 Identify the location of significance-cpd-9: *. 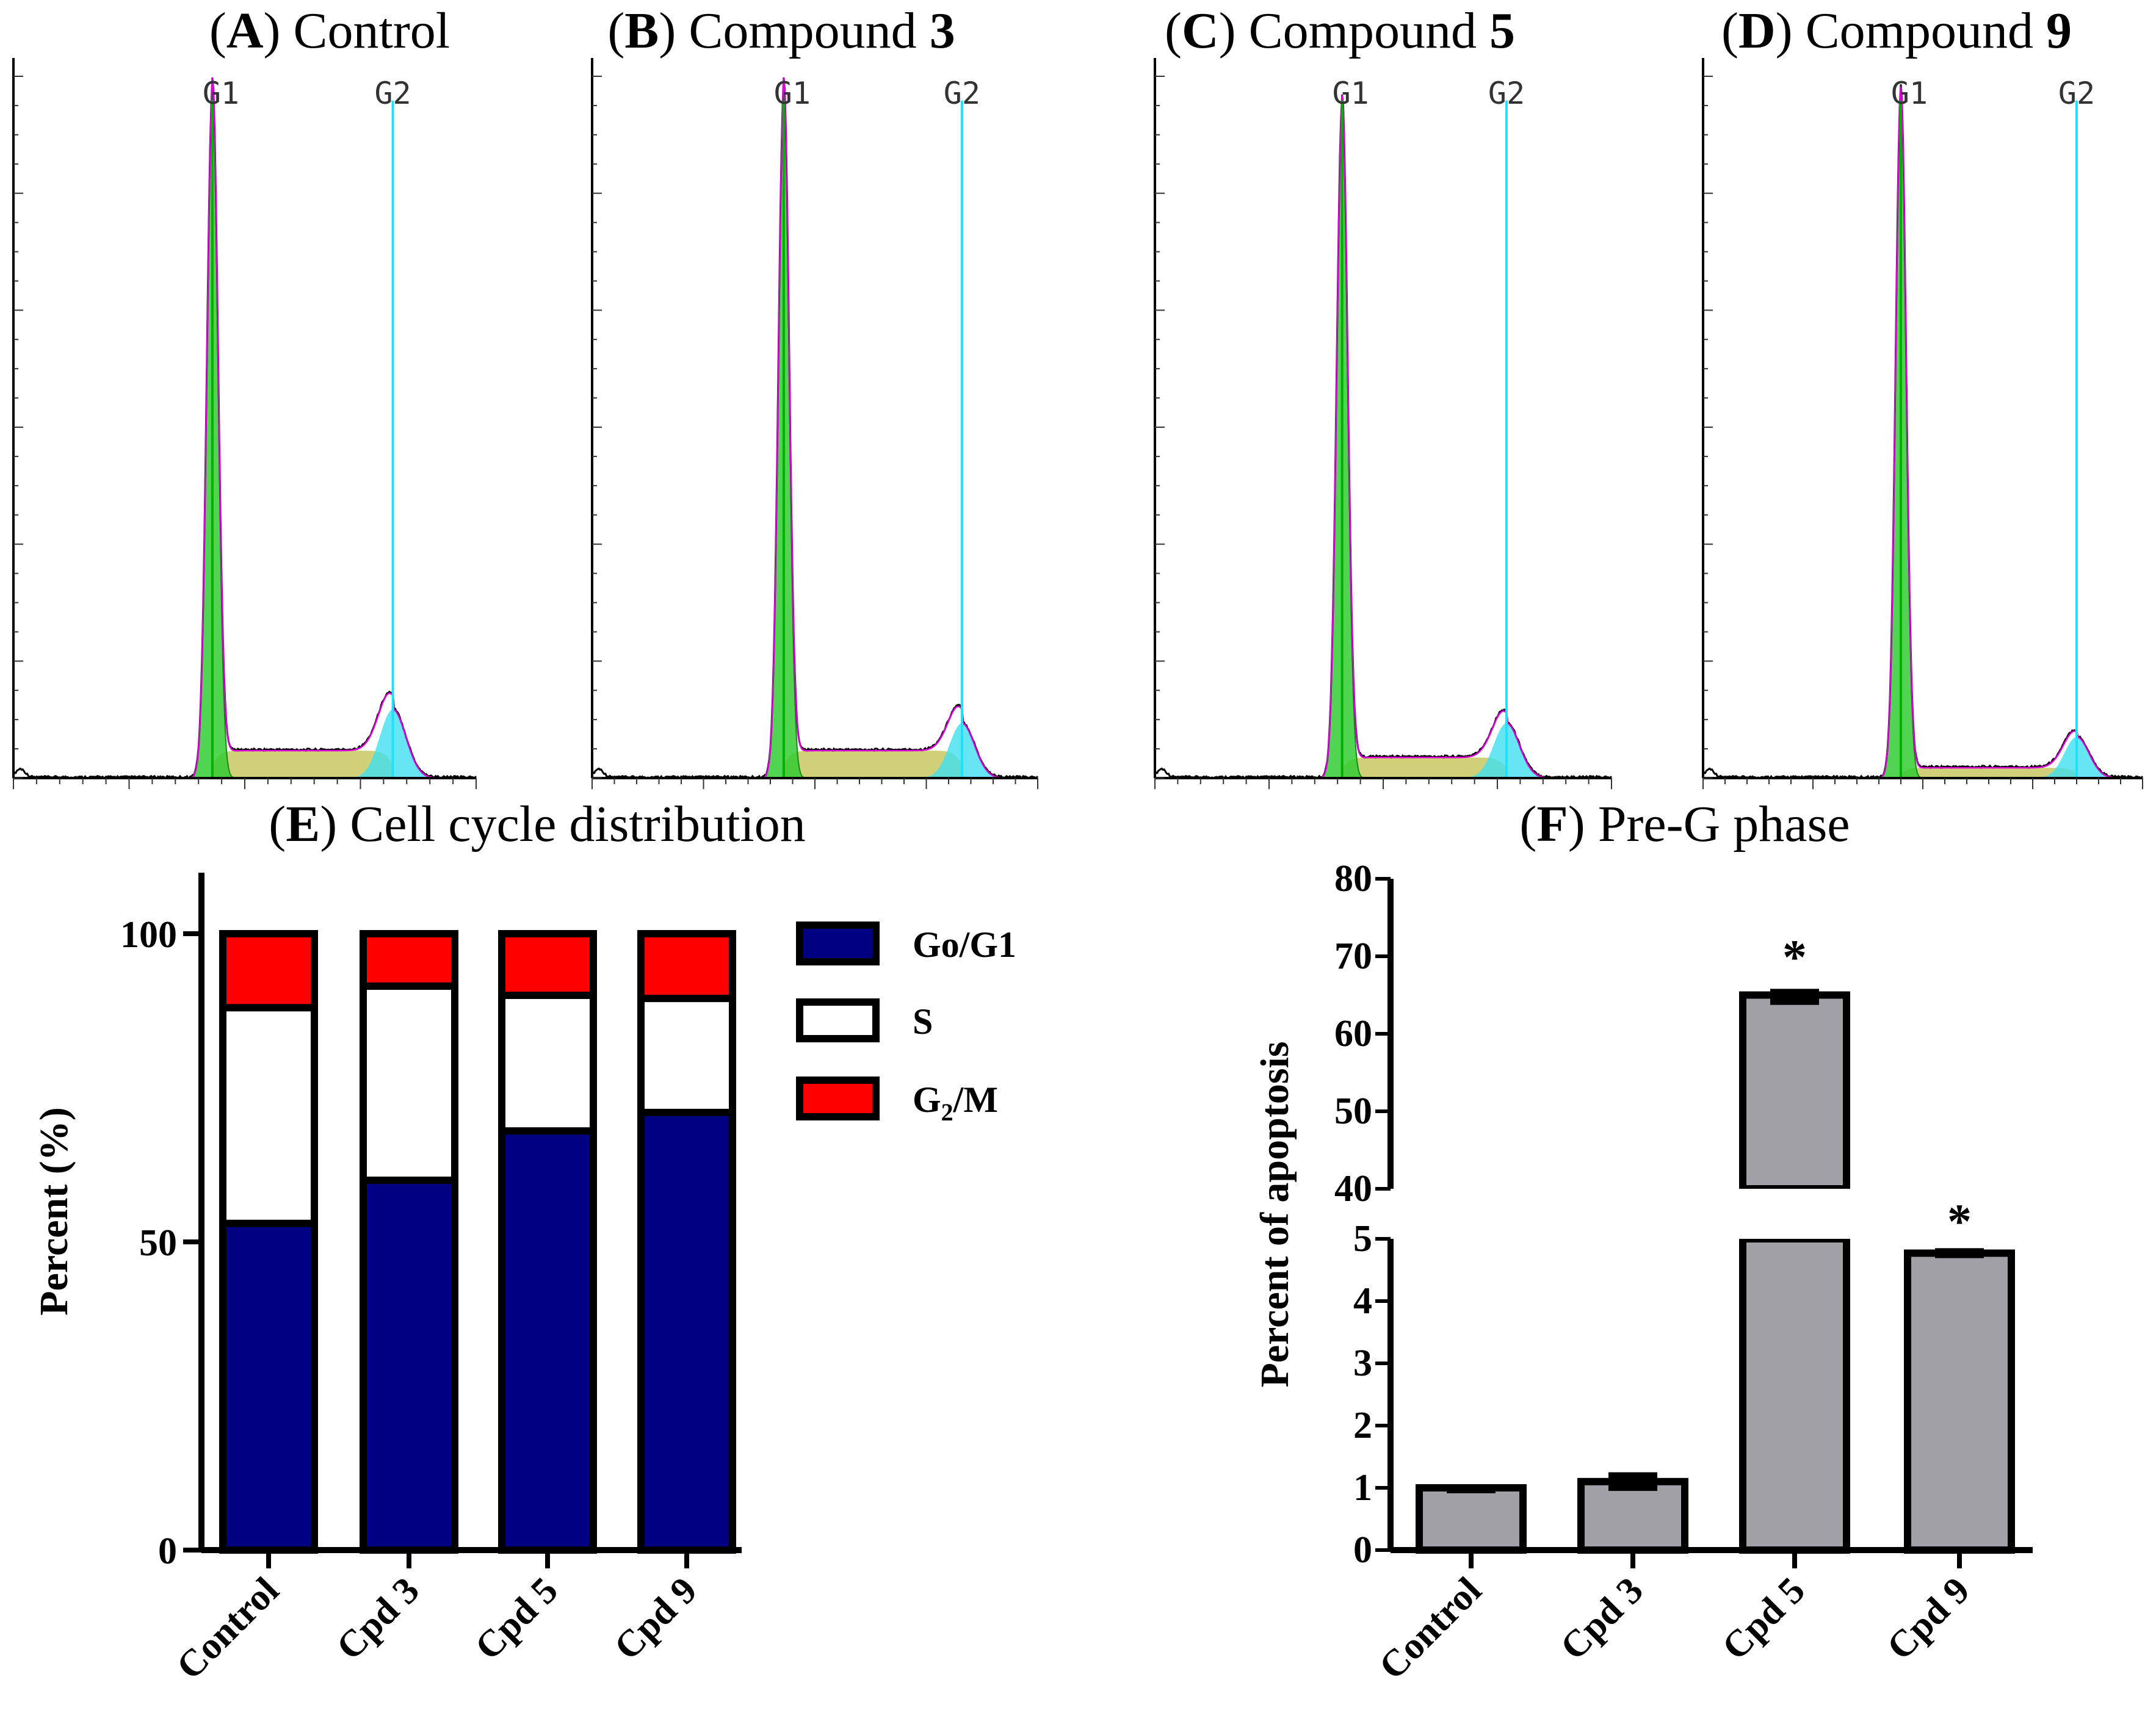
(1960, 1222).